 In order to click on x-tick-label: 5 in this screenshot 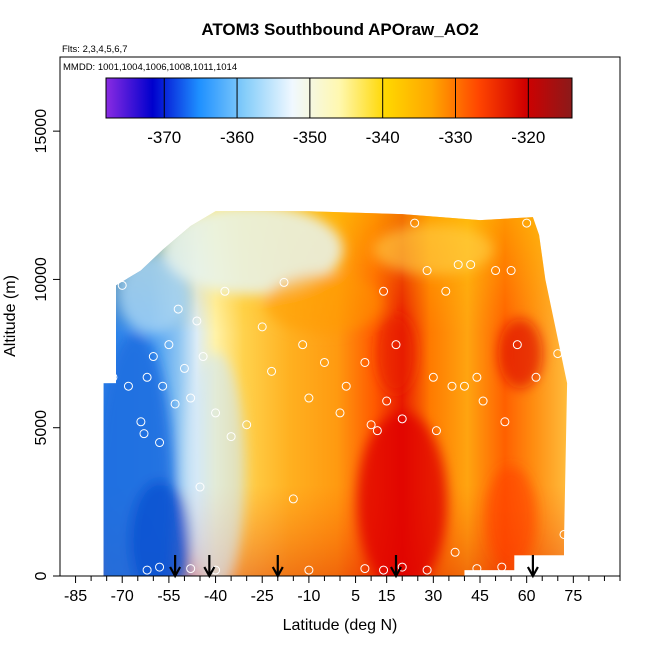, I will do `click(355, 596)`.